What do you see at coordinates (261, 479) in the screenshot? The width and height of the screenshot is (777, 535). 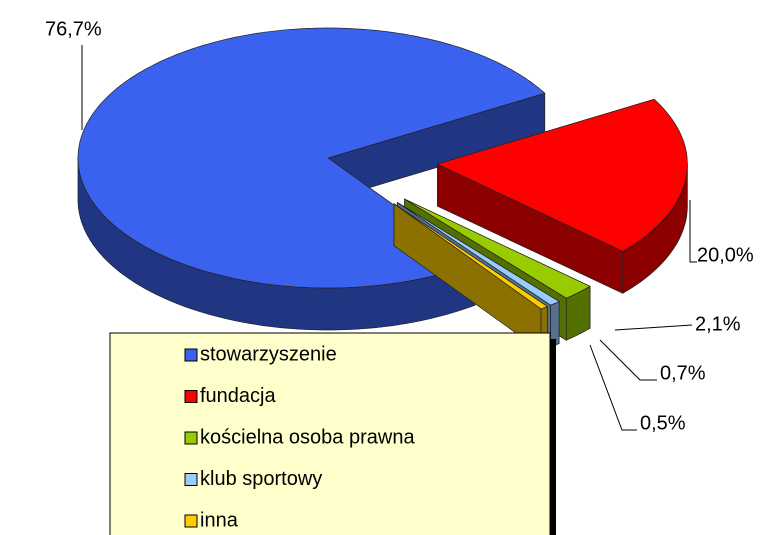 I see `legend-label: klub sportowy` at bounding box center [261, 479].